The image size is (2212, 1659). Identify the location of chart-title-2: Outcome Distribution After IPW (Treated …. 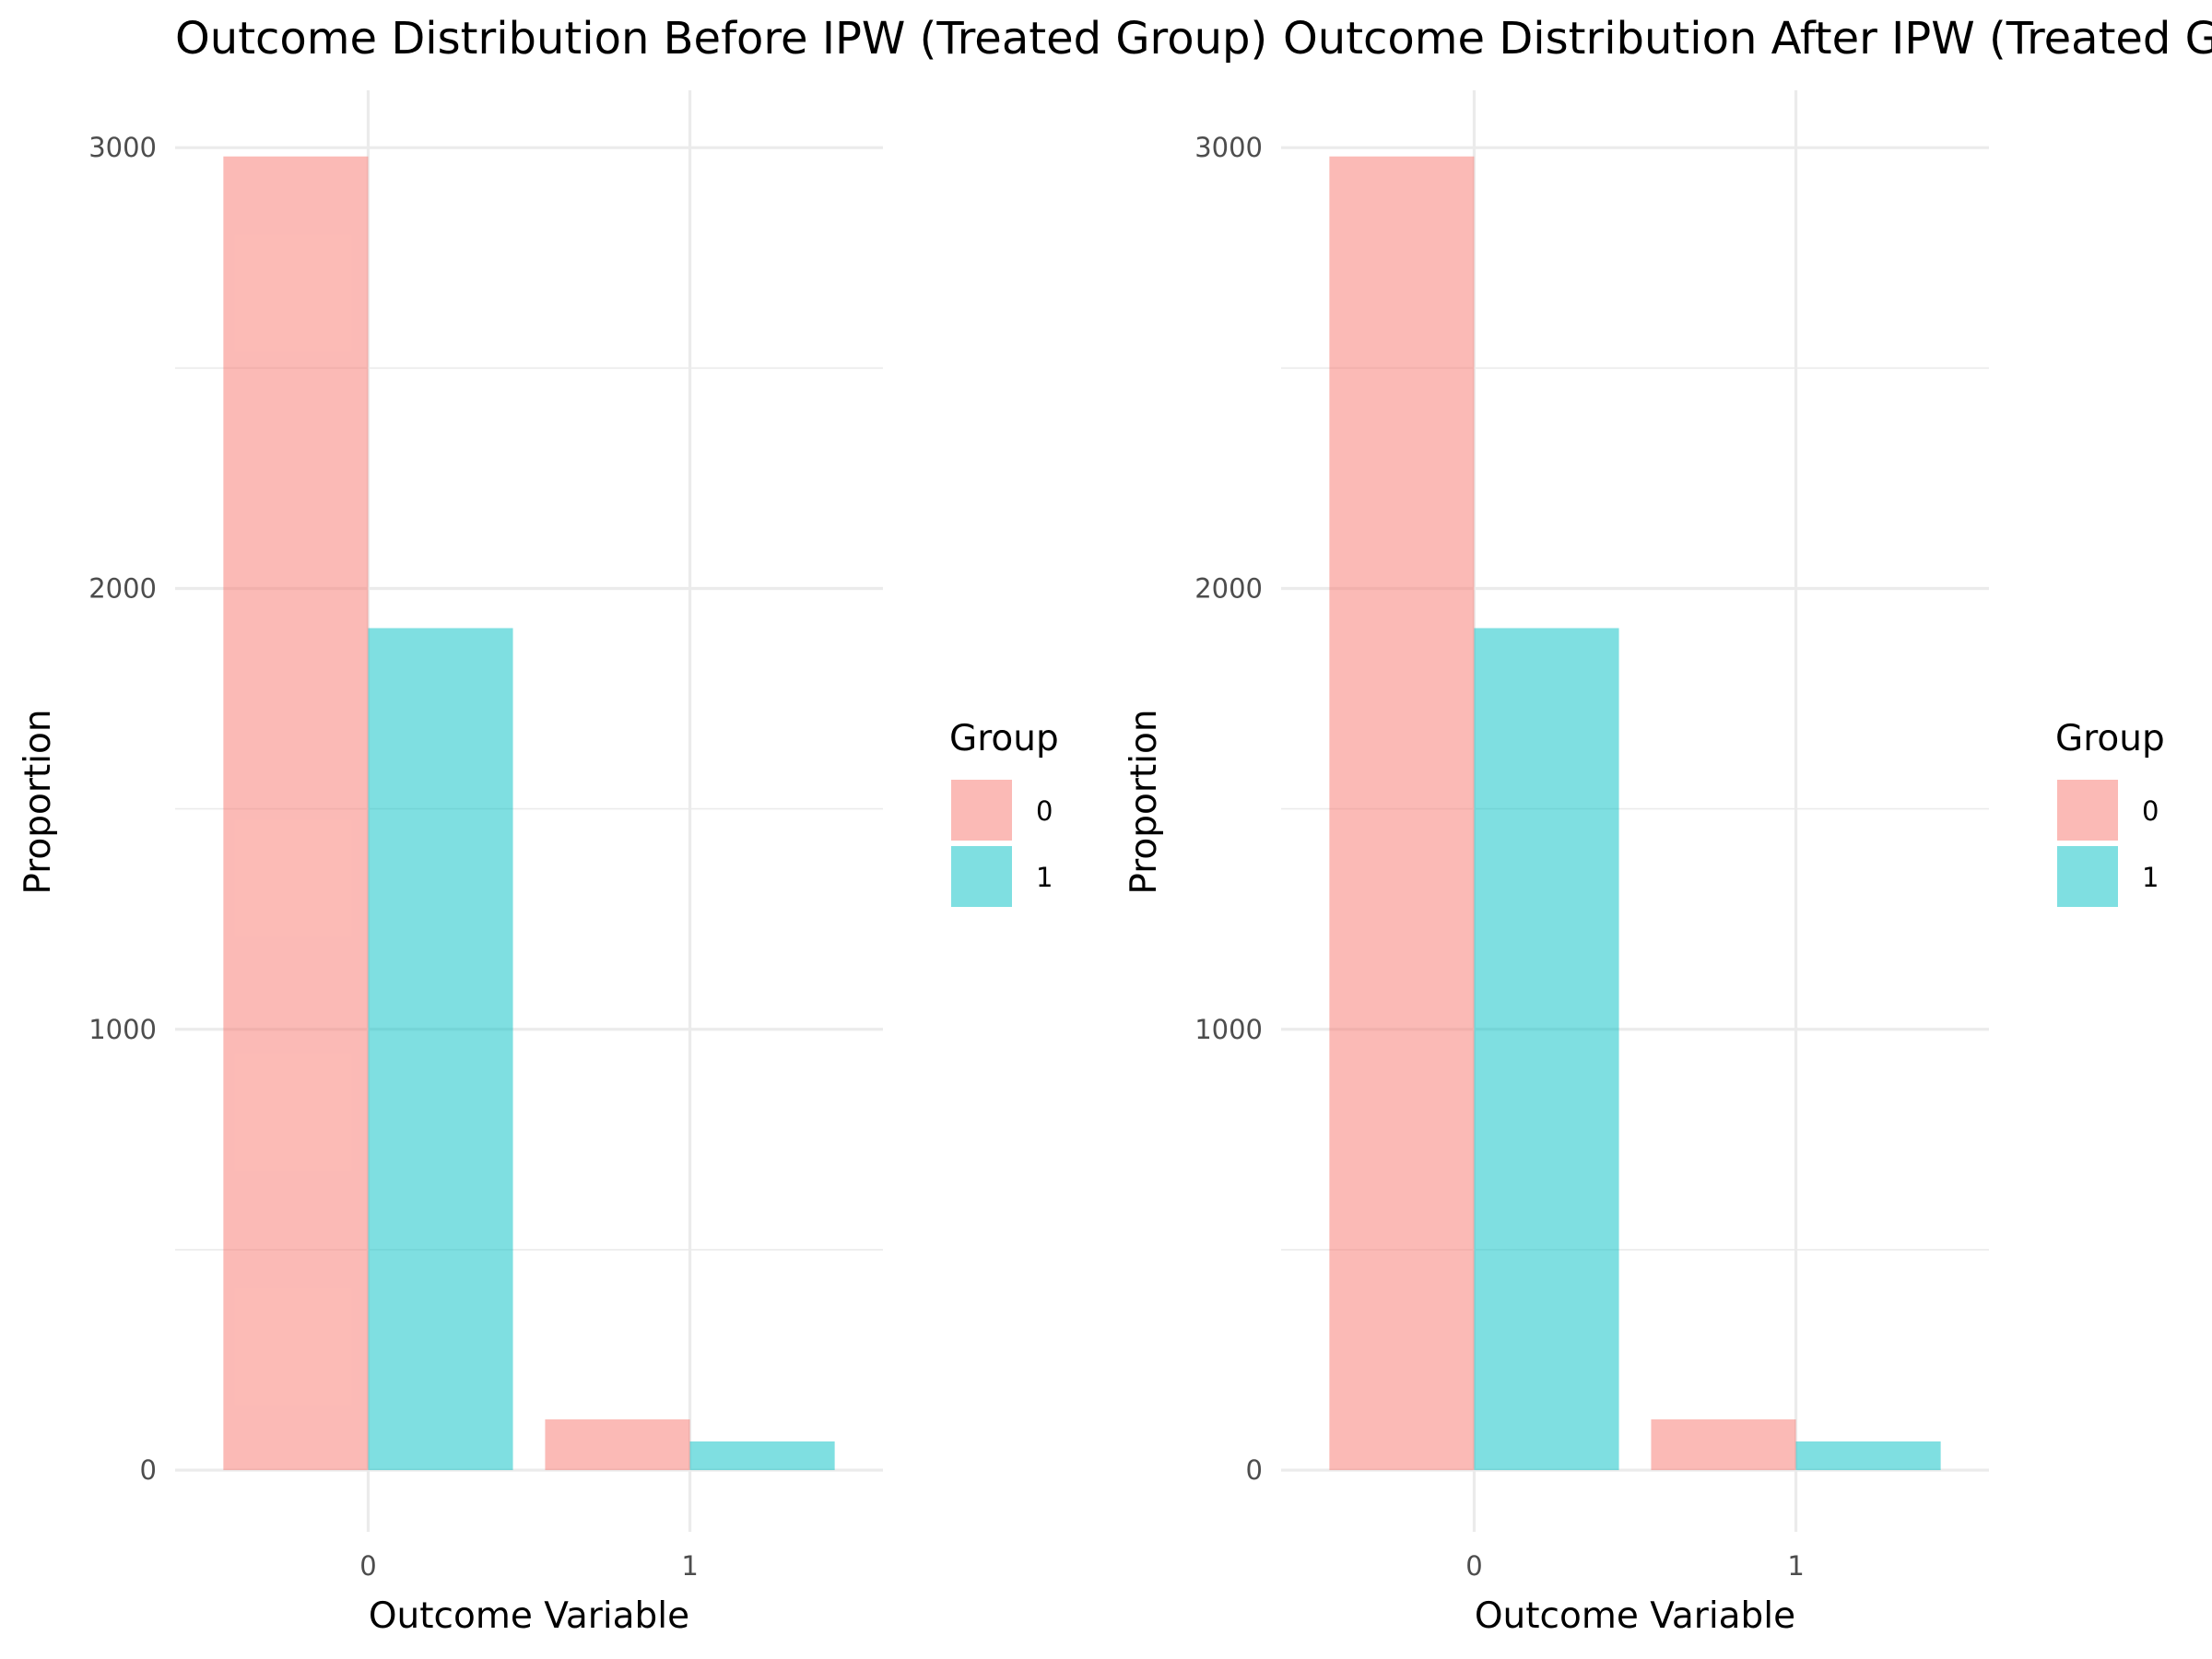
(1747, 39).